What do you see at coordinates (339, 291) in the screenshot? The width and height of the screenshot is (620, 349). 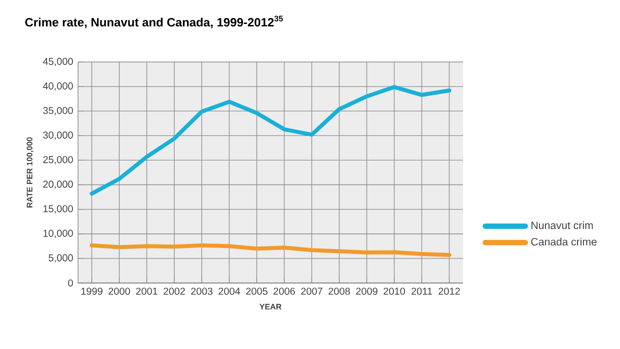 I see `x-tick-label: 2008` at bounding box center [339, 291].